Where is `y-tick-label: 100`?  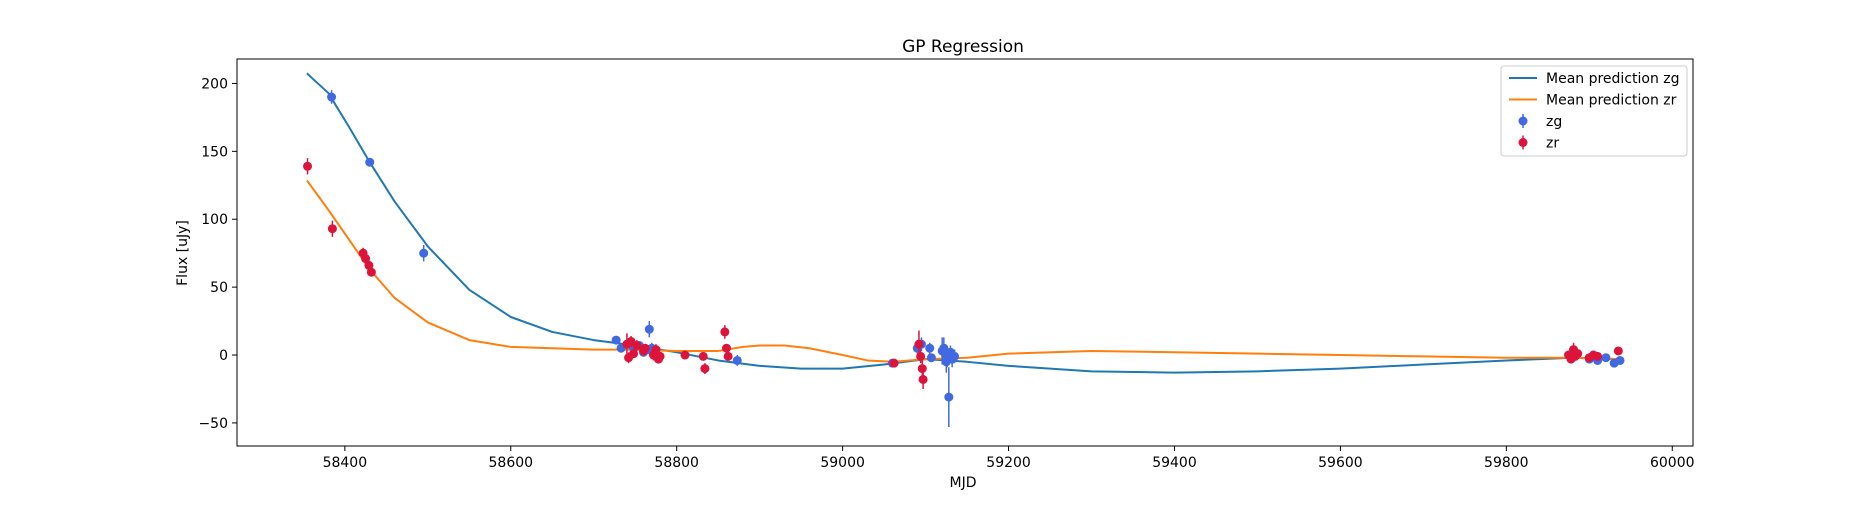 y-tick-label: 100 is located at coordinates (214, 220).